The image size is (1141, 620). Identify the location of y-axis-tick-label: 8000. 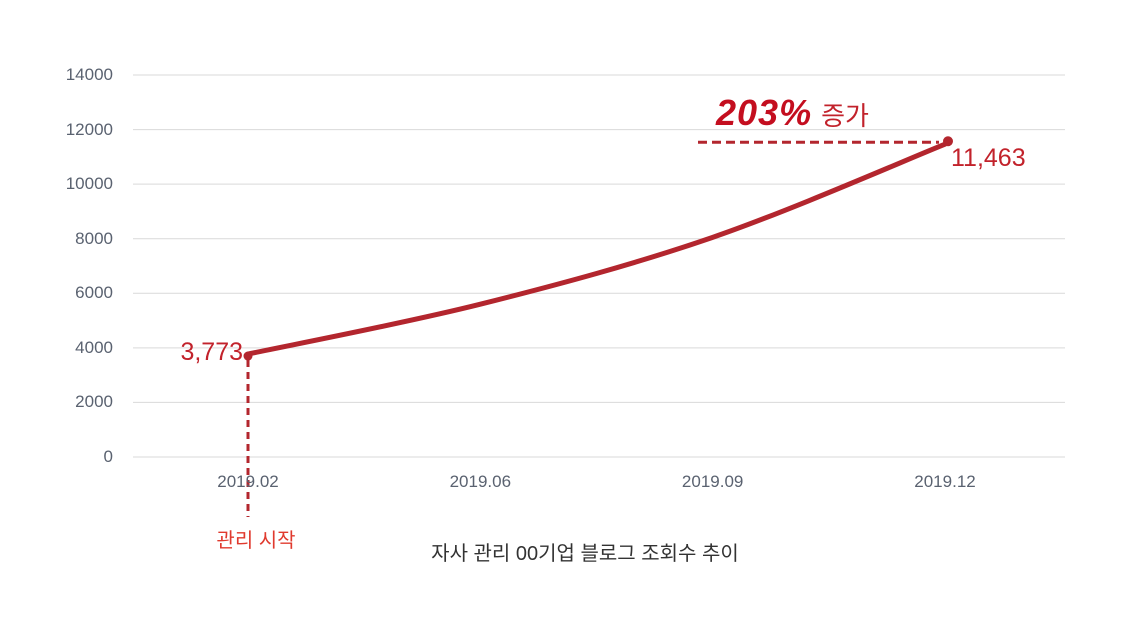
(94, 238).